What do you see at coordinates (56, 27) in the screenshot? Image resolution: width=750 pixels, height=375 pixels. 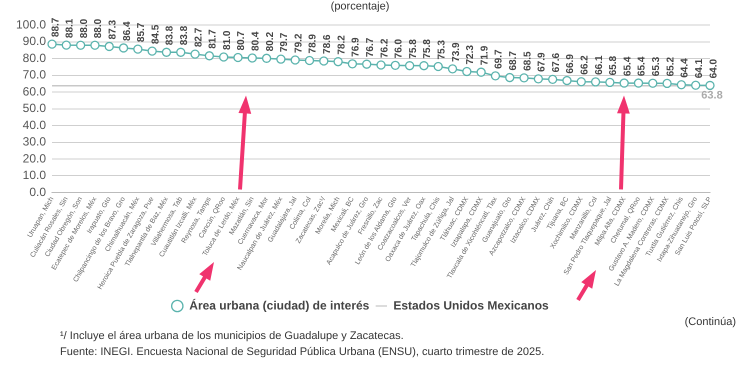 I see `data-label: 88.7` at bounding box center [56, 27].